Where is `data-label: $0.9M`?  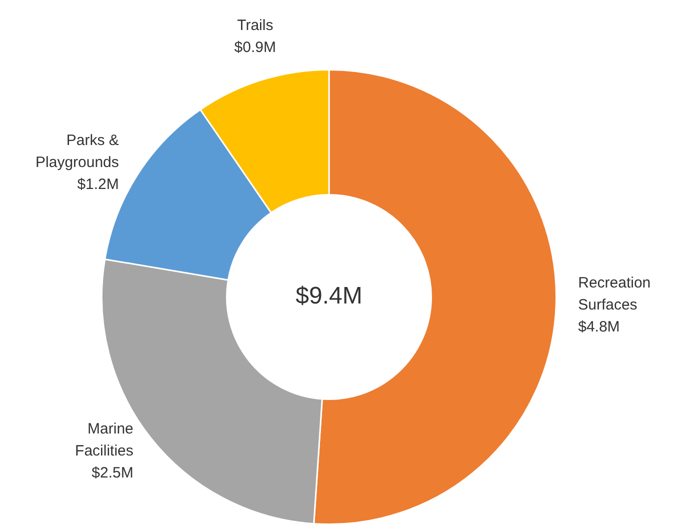 data-label: $0.9M is located at coordinates (255, 47).